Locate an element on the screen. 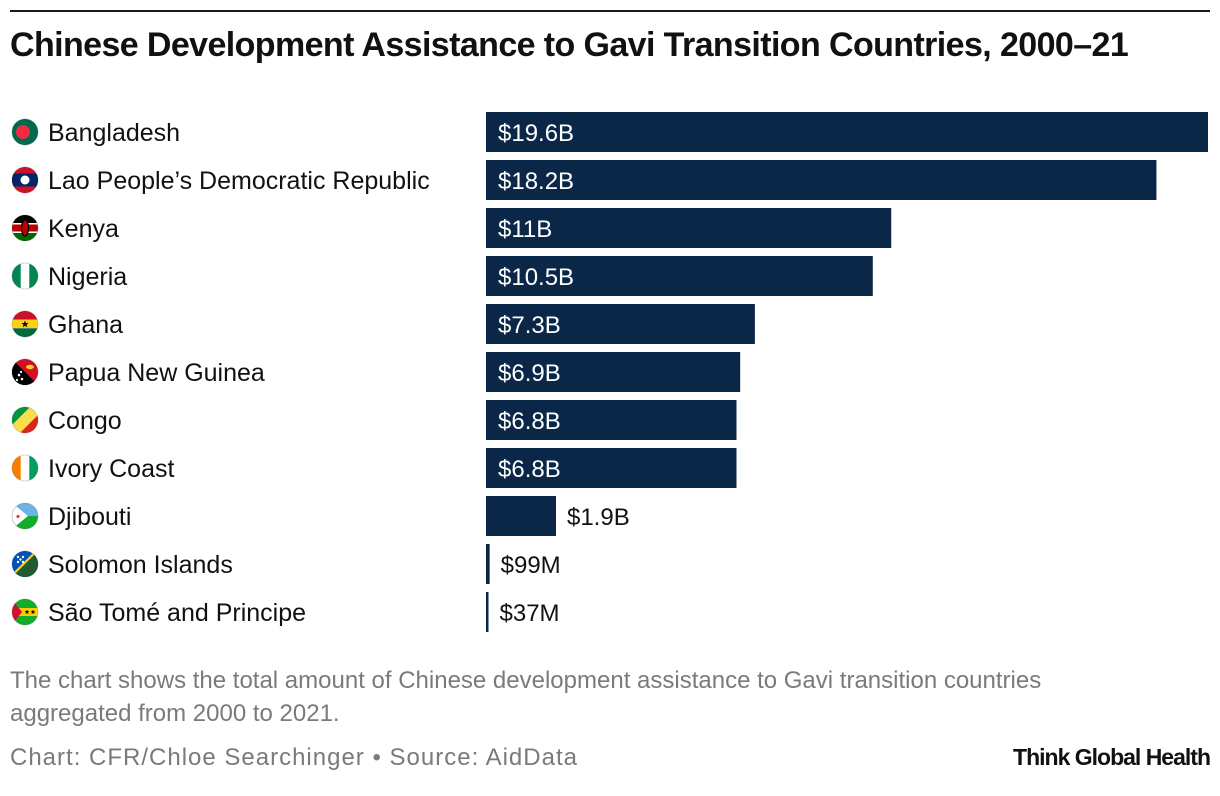 The width and height of the screenshot is (1220, 796). country-label: Congo is located at coordinates (85, 421).